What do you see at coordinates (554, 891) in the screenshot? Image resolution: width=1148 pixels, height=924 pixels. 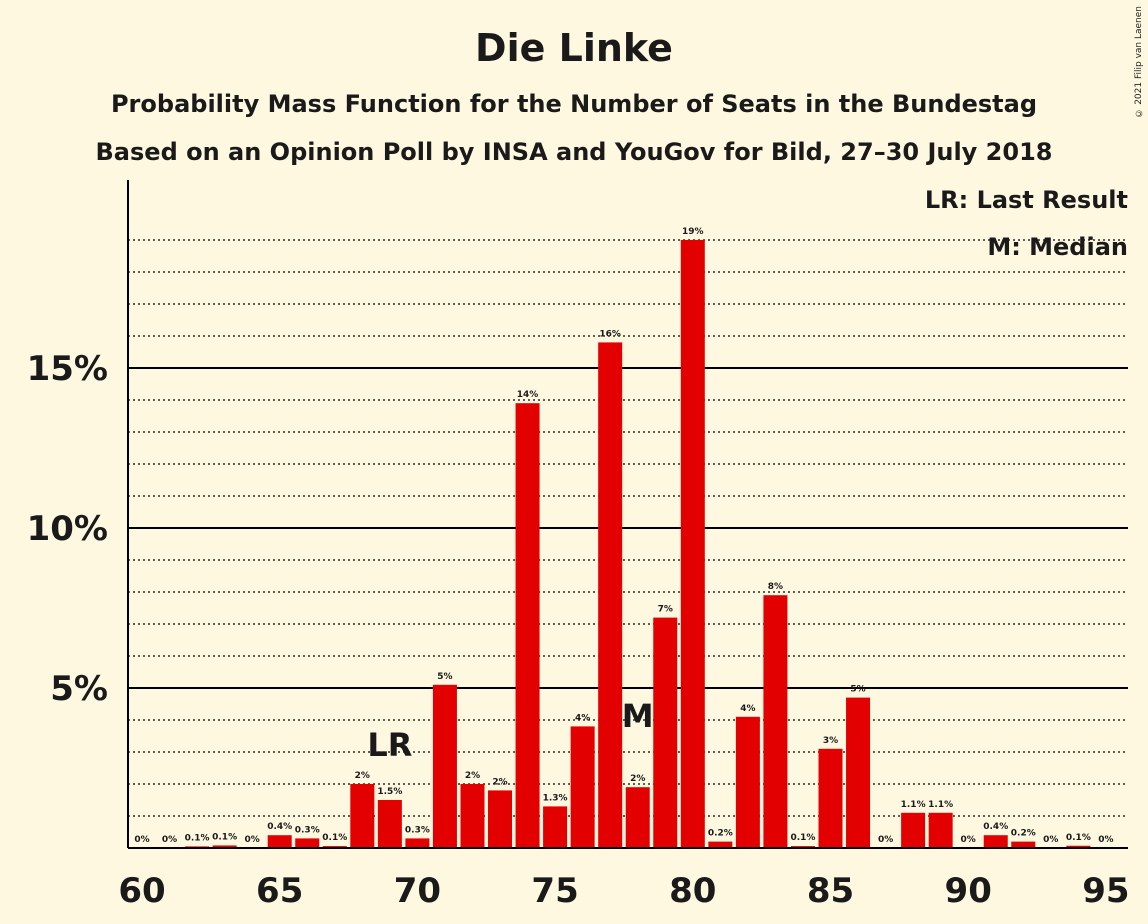 I see `x-tick-label: 75` at bounding box center [554, 891].